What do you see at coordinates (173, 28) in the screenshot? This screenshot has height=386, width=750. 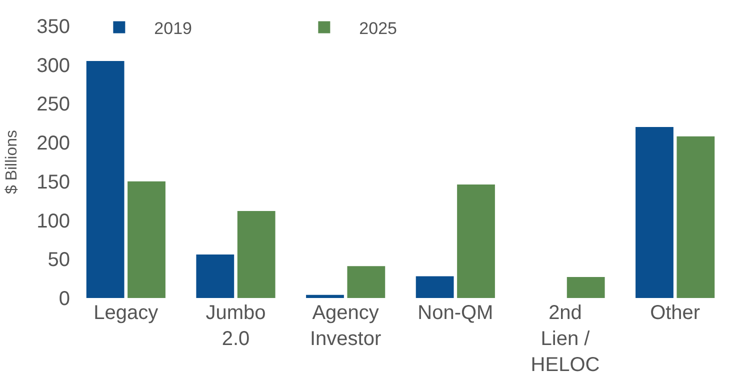 I see `legend-label: 2019` at bounding box center [173, 28].